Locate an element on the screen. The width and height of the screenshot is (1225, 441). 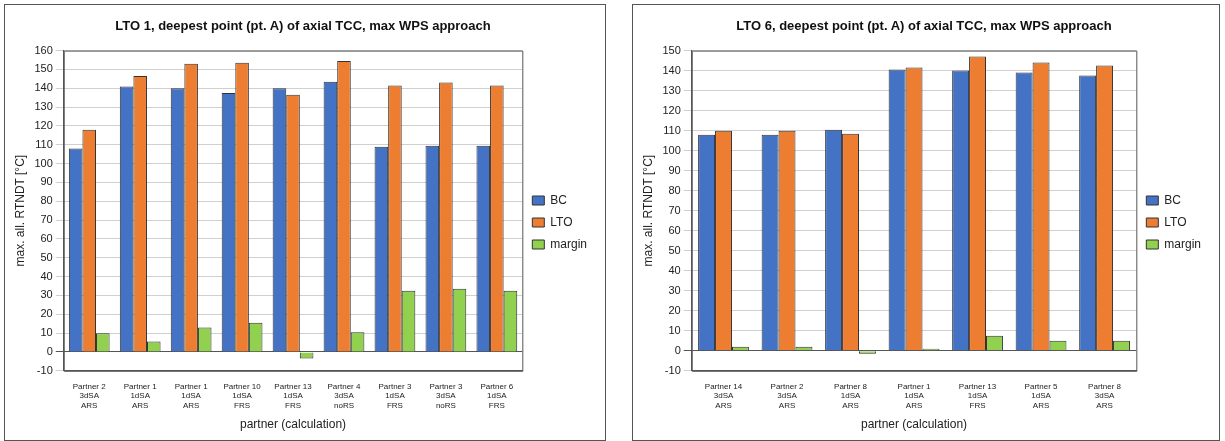
chart-title: LTO 1, deepest point (pt. A) of axial TCC, max WPS approach is located at coordinates (303, 26).